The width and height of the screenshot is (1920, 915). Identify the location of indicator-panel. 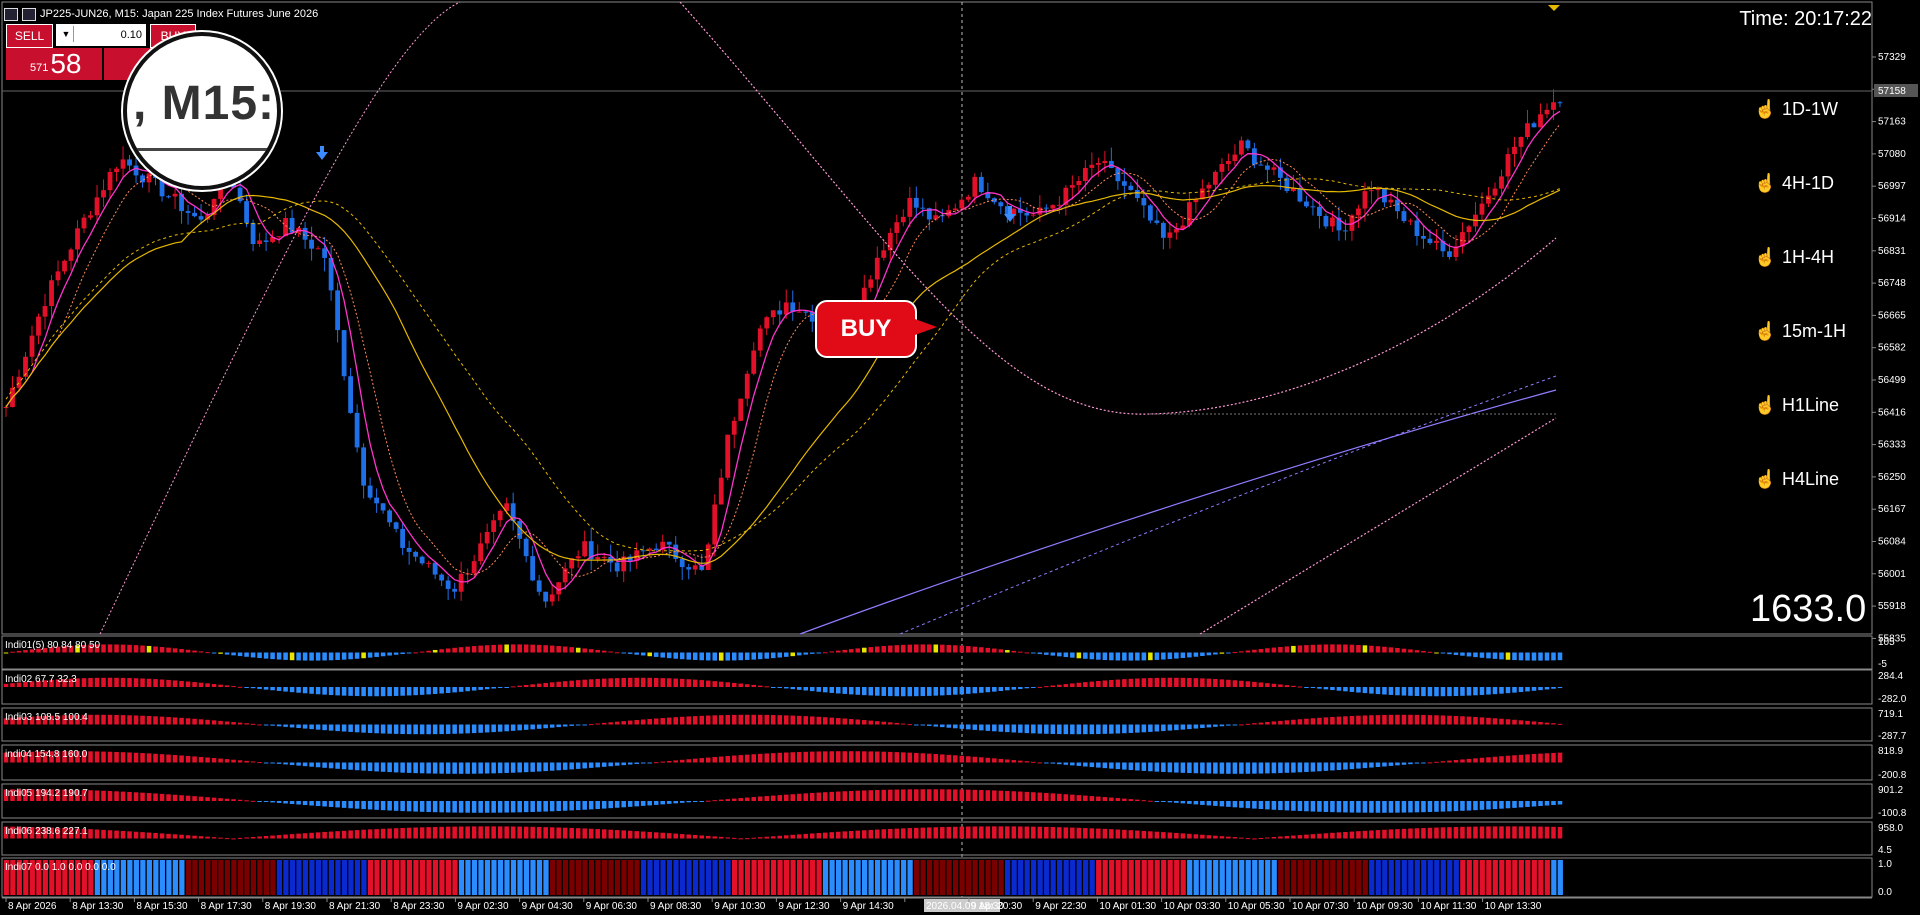
(937, 762).